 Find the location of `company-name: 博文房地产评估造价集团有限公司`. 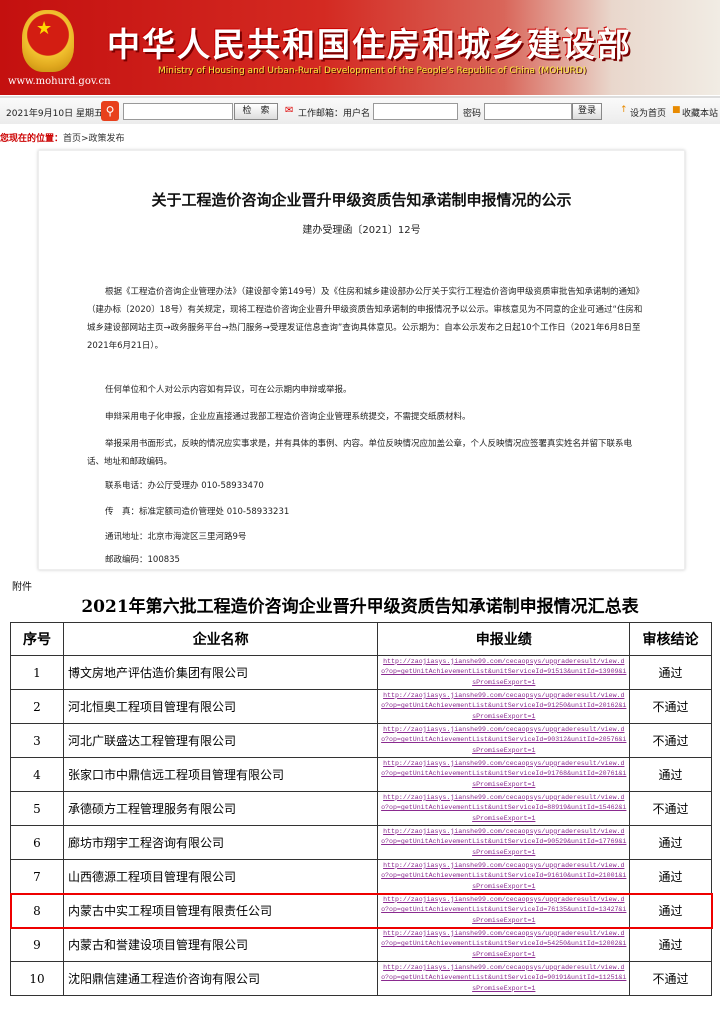

company-name: 博文房地产评估造价集团有限公司 is located at coordinates (220, 672).